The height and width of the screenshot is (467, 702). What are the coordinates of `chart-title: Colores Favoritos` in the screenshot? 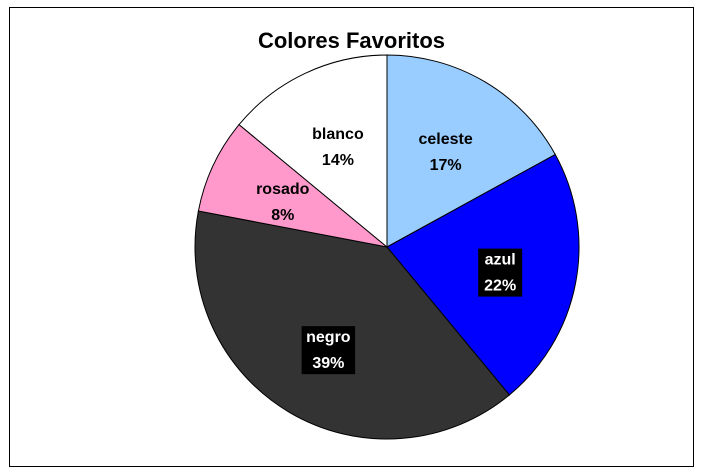 It's located at (351, 40).